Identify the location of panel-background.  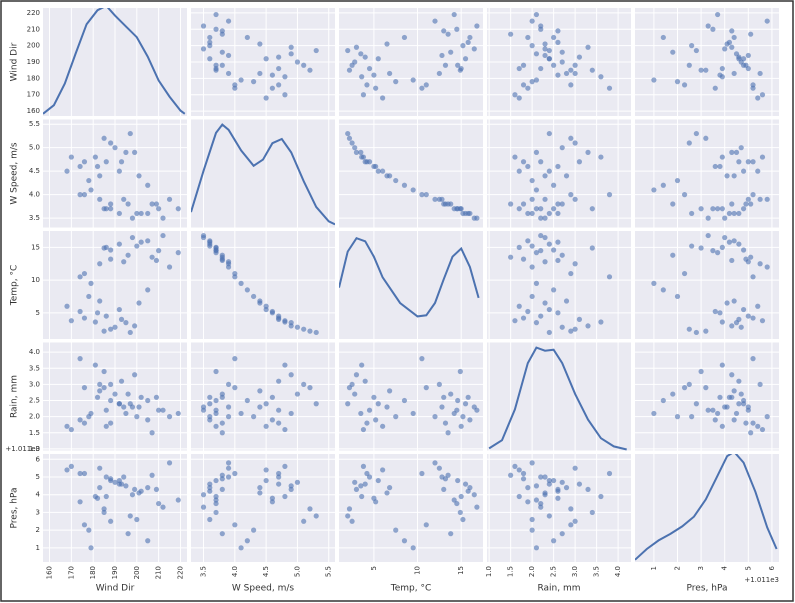
(263, 396).